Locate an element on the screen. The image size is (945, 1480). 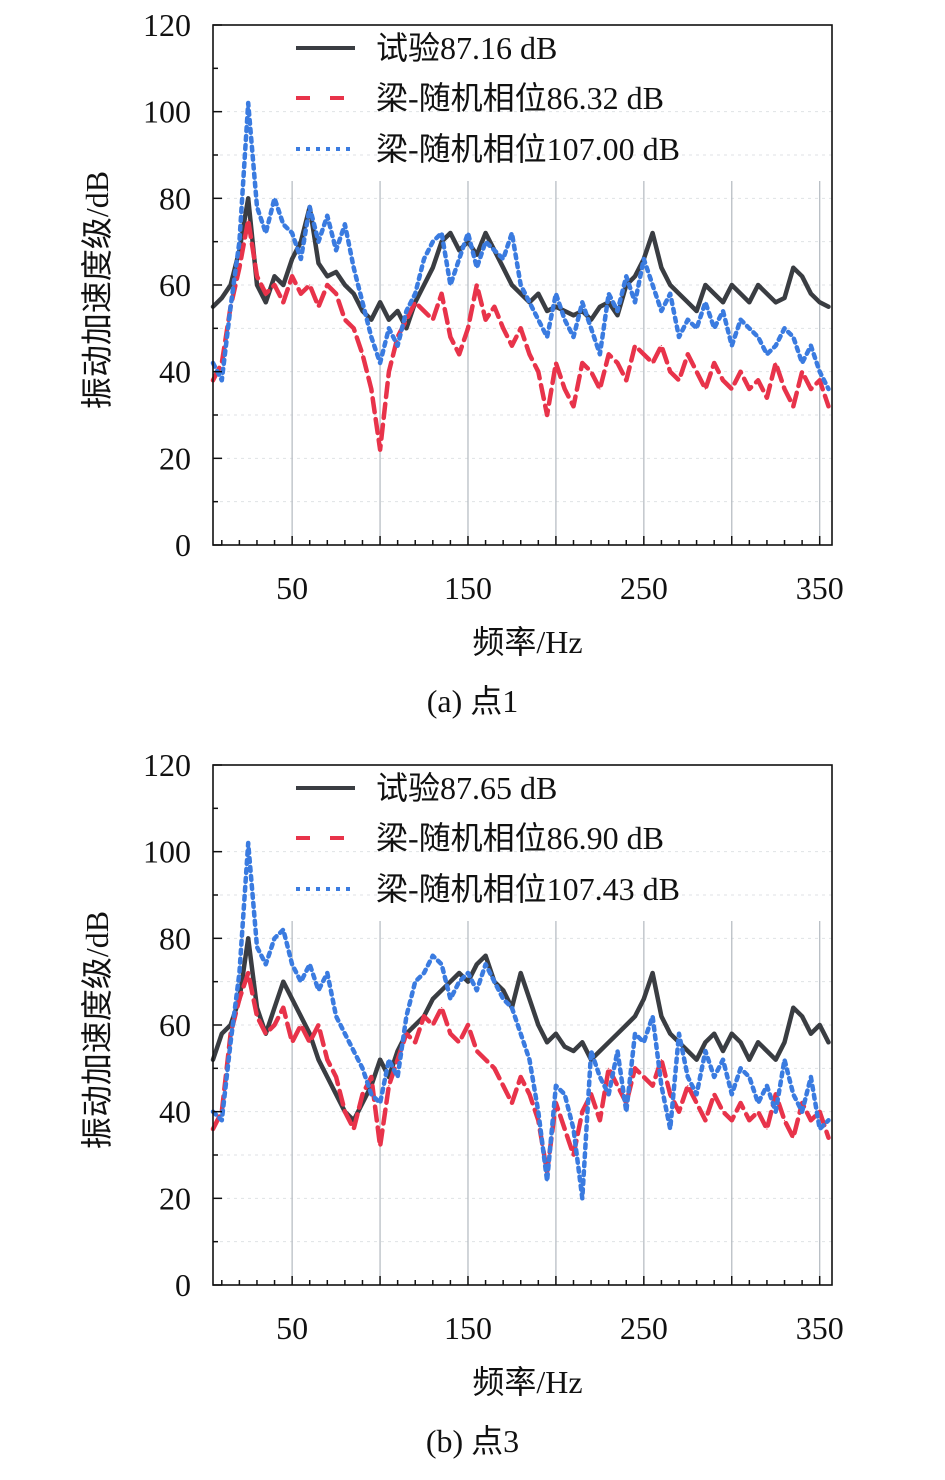
chart-b-legend-label: 试验87.65 dB is located at coordinates (466, 788).